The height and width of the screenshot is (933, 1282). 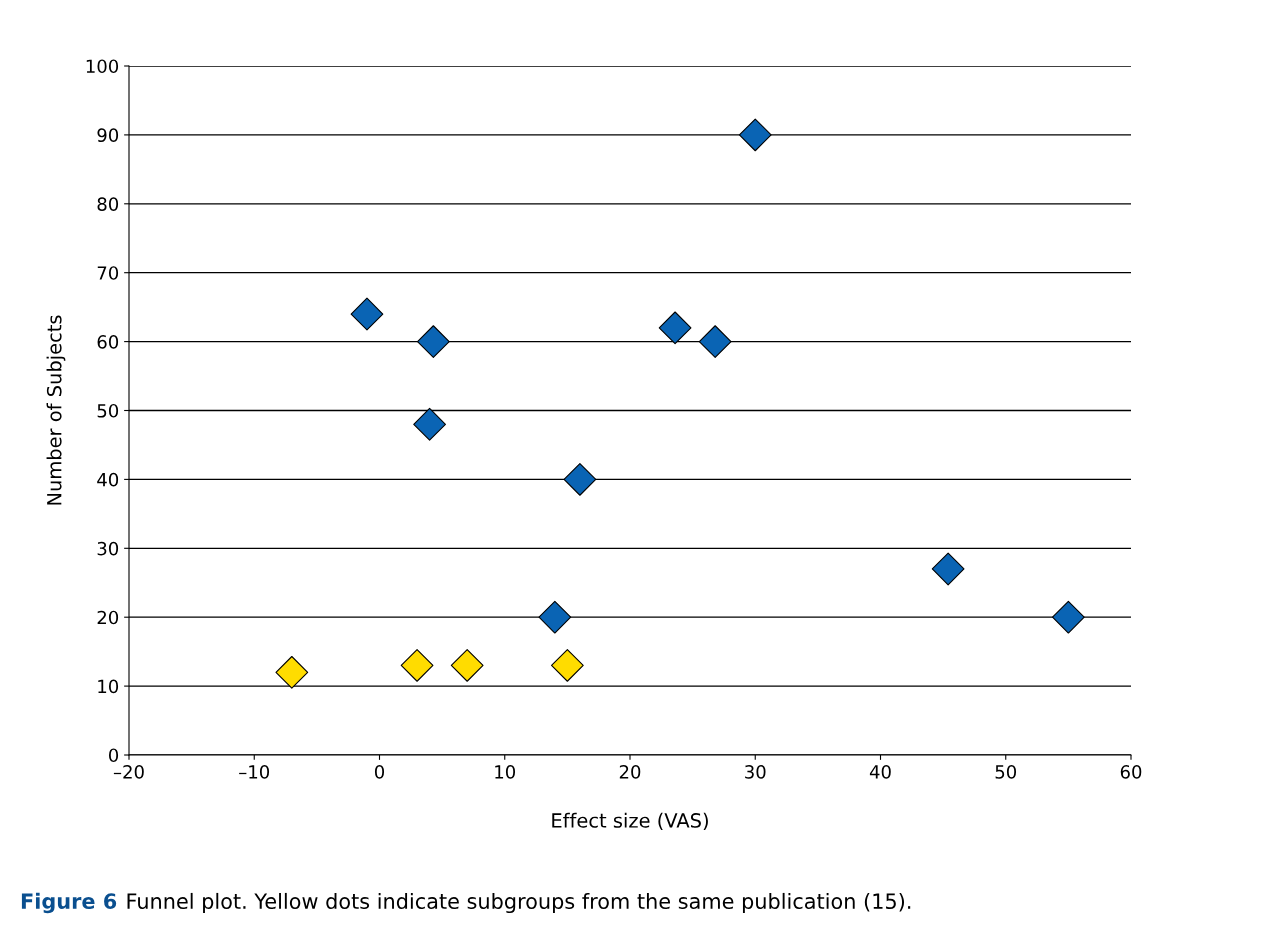 I want to click on x-tick-label: 40, so click(x=880, y=772).